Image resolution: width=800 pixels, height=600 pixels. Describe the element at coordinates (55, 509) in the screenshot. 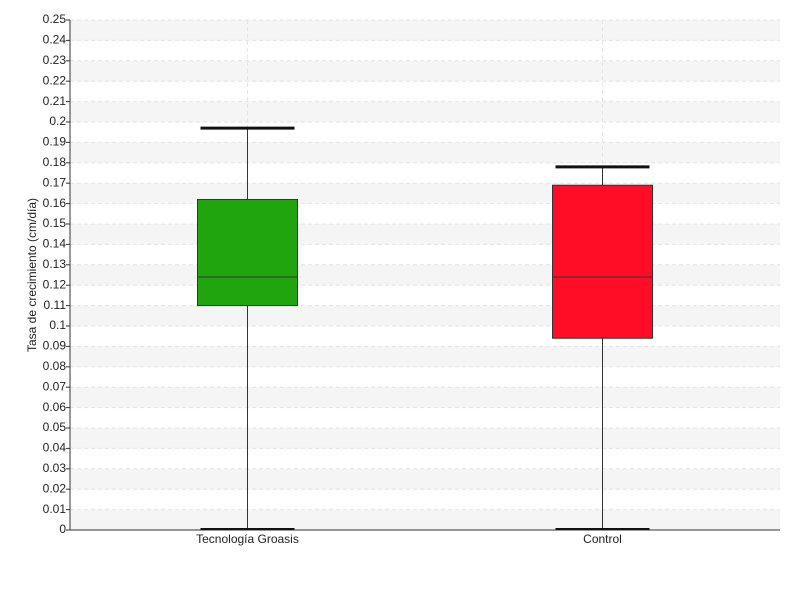

I see `y-tick-label: 0.01` at that location.